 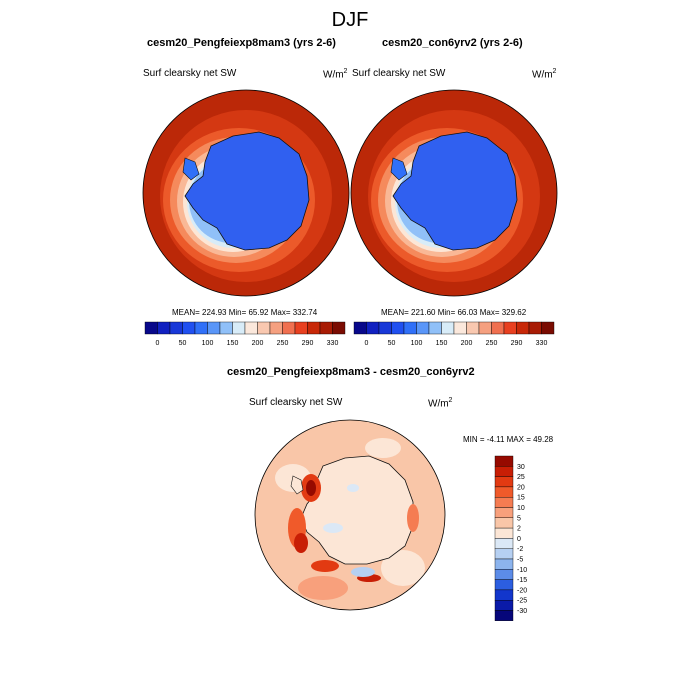 I want to click on colorbar-tick-label: -5, so click(x=520, y=560).